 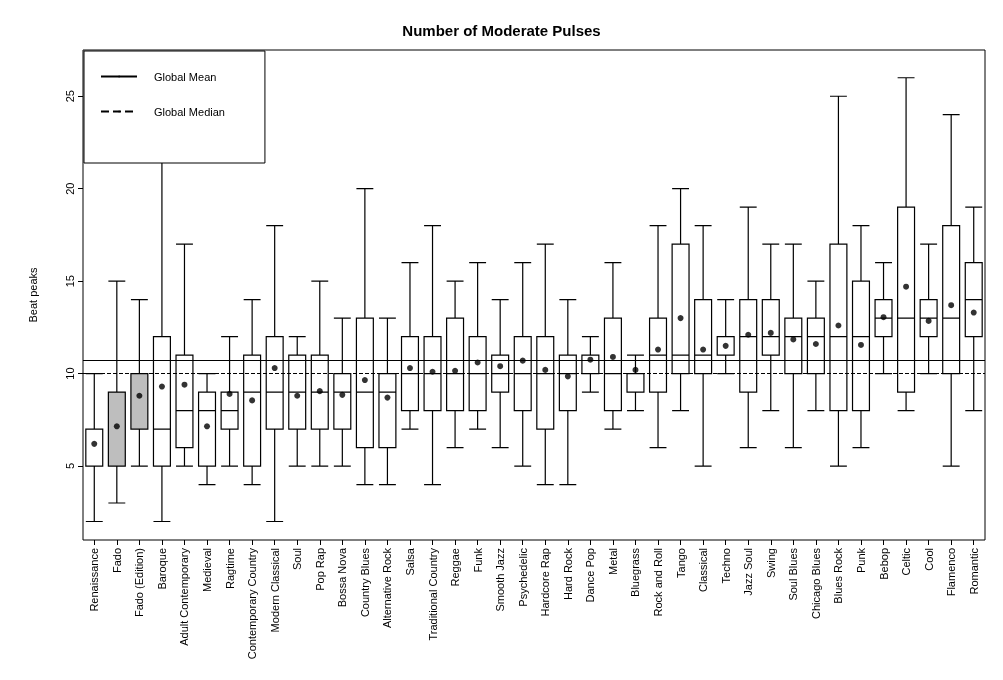 I want to click on x-tick-label: Psychedelic, so click(x=522, y=577).